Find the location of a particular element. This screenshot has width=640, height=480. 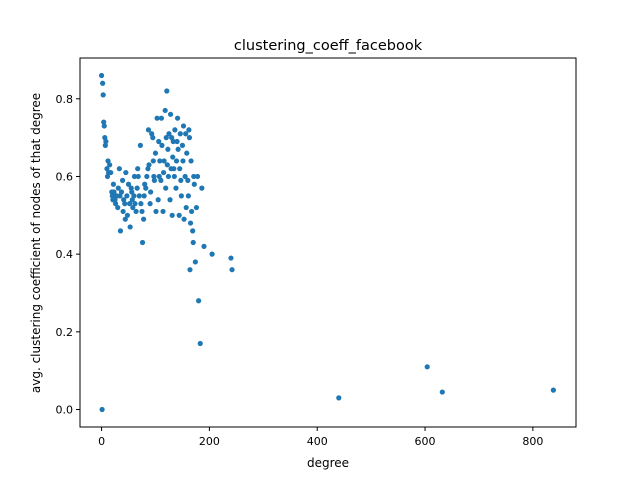

y-axis-ticks: 0.0 0.2 0.4 0.6 0.8 is located at coordinates (68, 255).